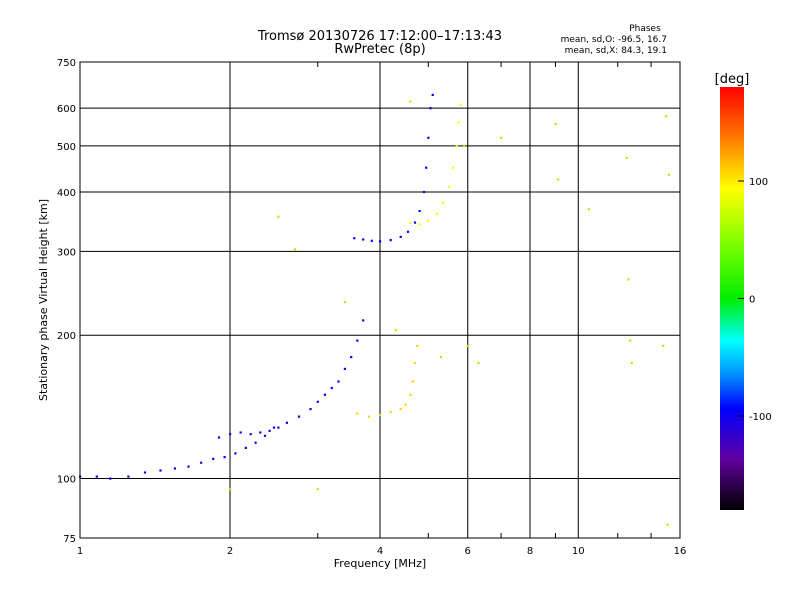 This screenshot has height=600, width=800. I want to click on y-tick-label: 100, so click(66, 480).